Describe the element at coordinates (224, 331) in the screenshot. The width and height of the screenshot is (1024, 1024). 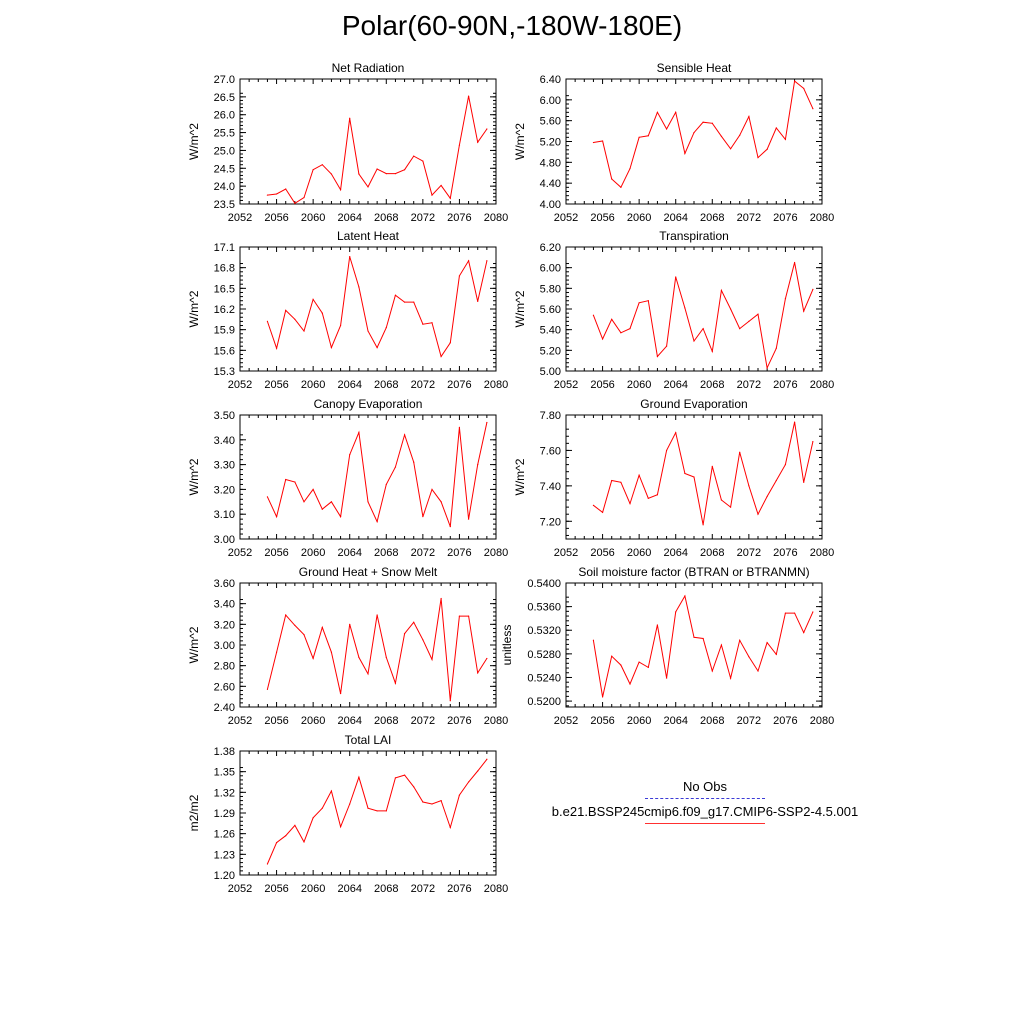
I see `y-tick-label: 15.9` at that location.